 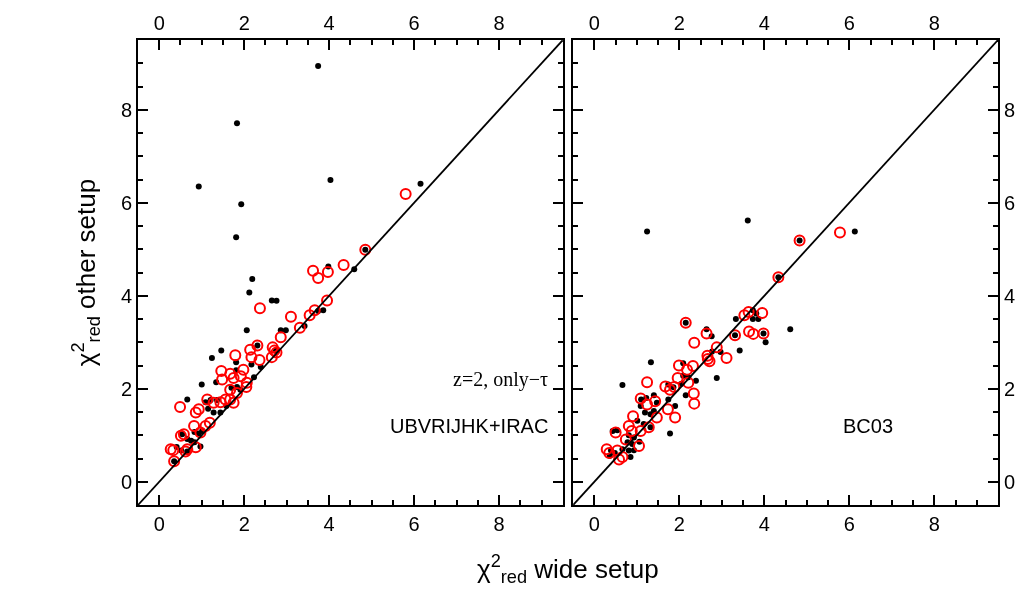 I want to click on y-tick-label: 0, so click(x=126, y=481).